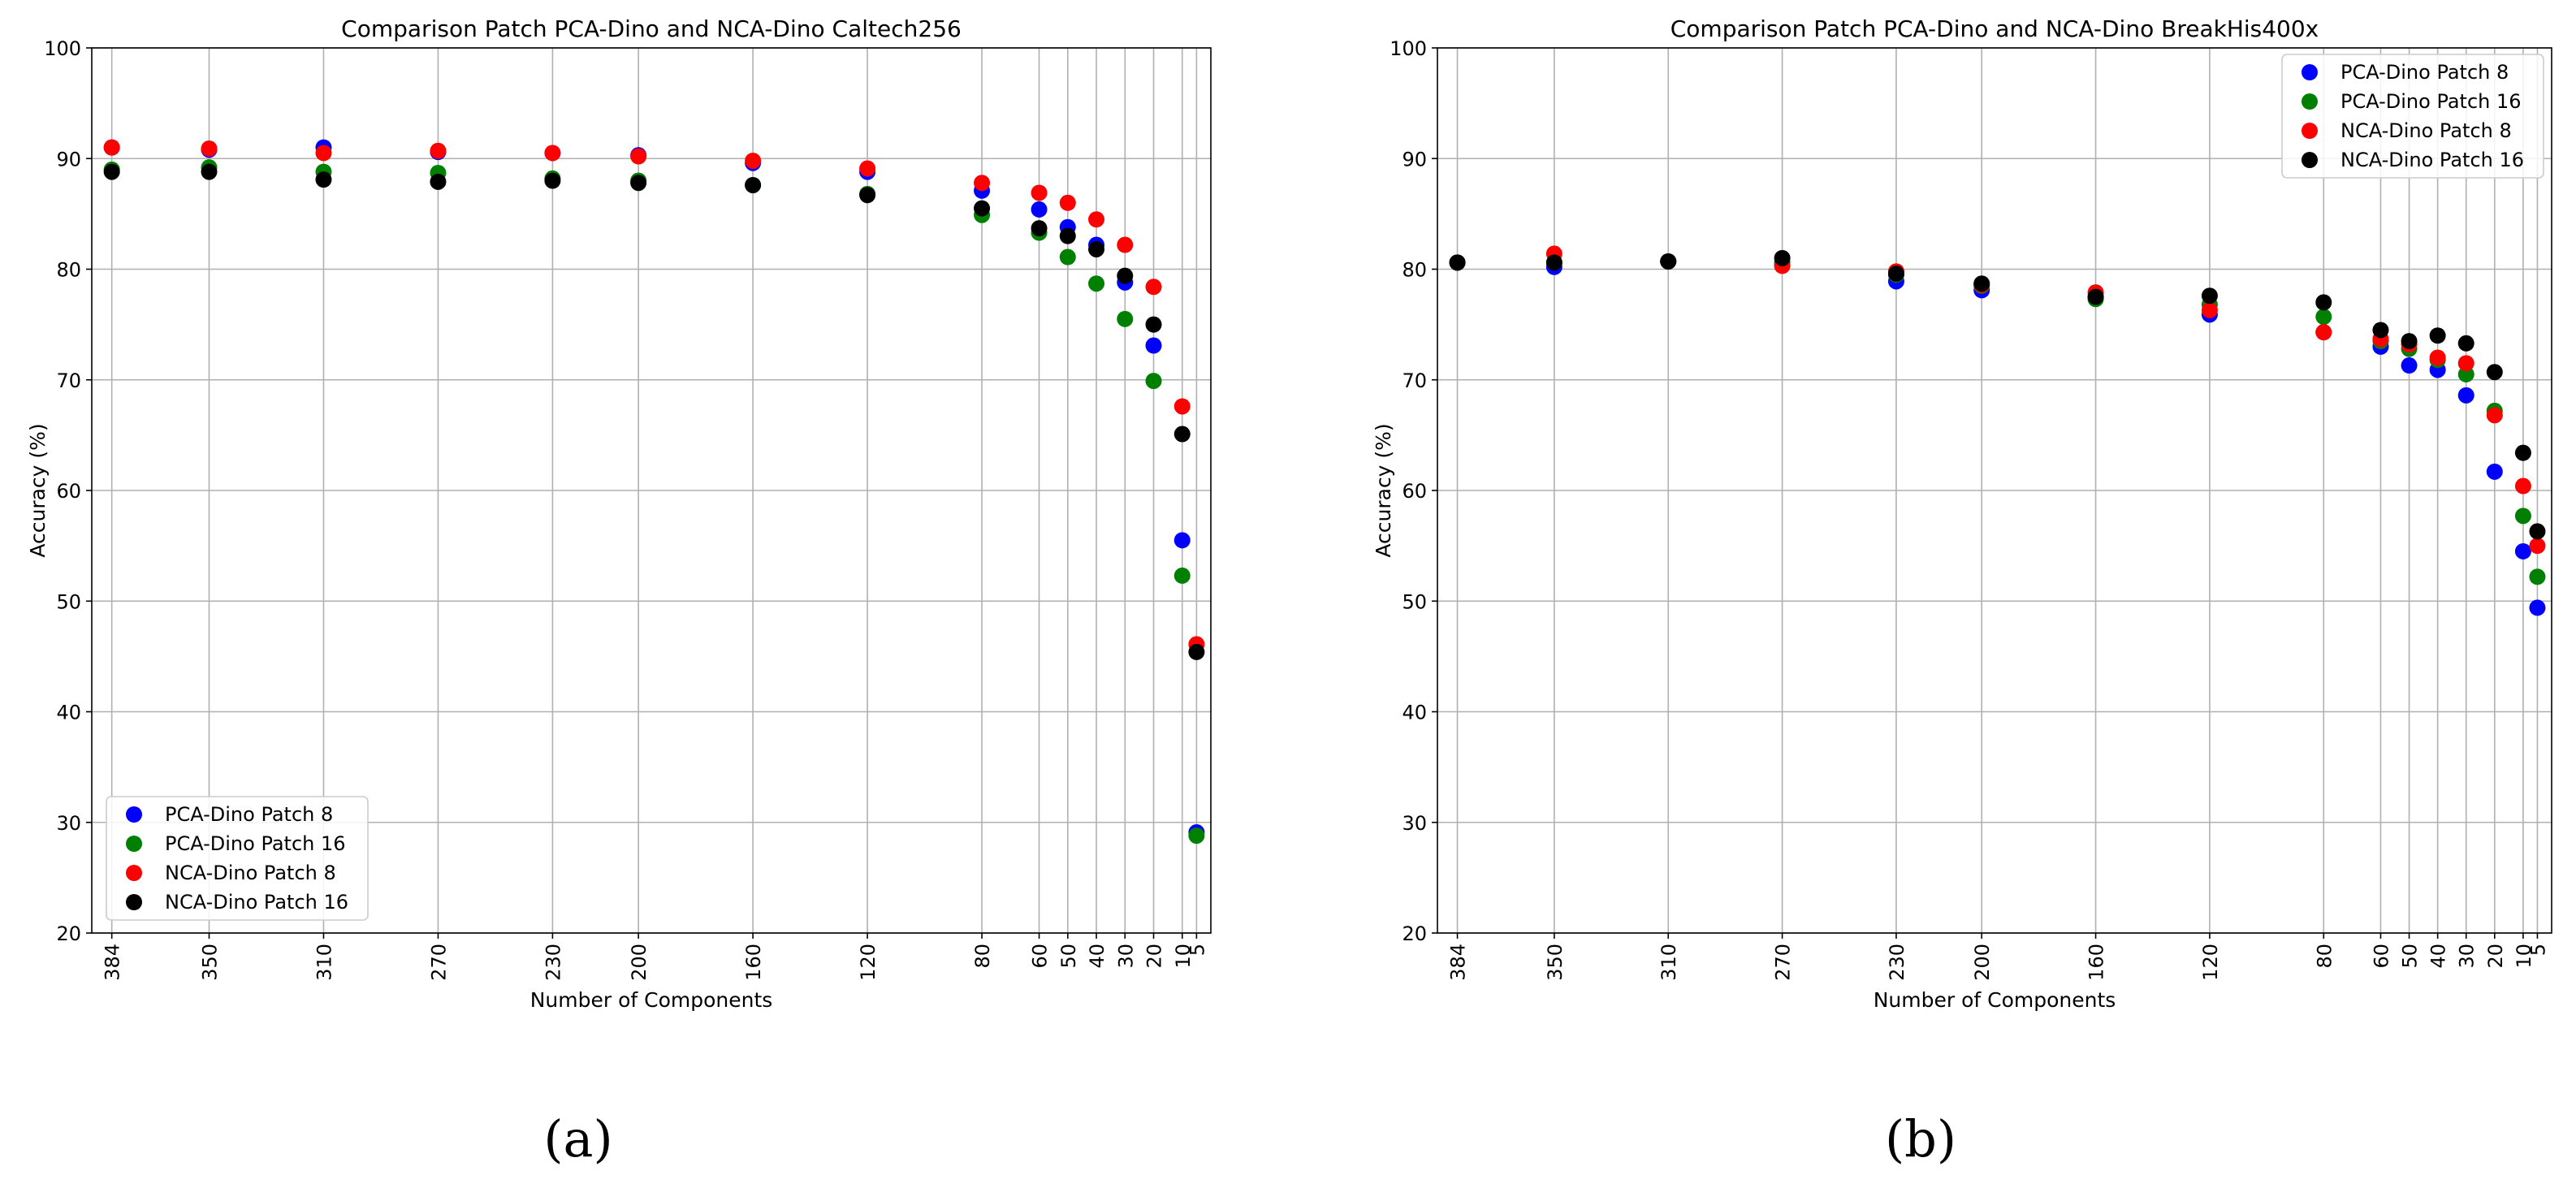 The height and width of the screenshot is (1188, 2576). Describe the element at coordinates (2211, 962) in the screenshot. I see `x-tick-label: 120` at that location.